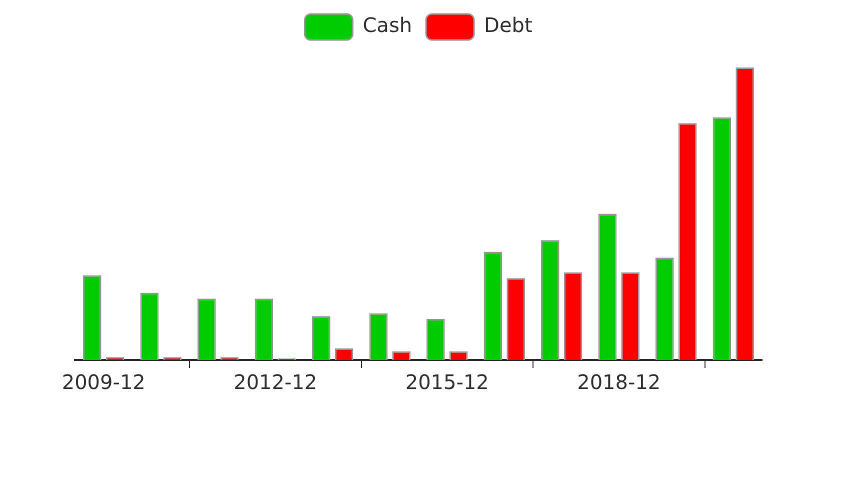 The width and height of the screenshot is (847, 500). Describe the element at coordinates (387, 25) in the screenshot. I see `legend-label: Cash` at that location.